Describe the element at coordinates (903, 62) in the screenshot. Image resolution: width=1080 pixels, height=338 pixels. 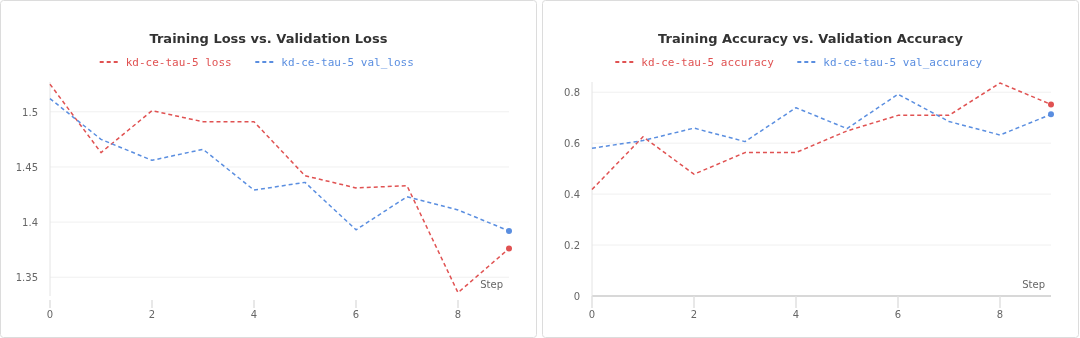
I see `legend-label: kd-ce-tau-5 val_accuracy` at that location.